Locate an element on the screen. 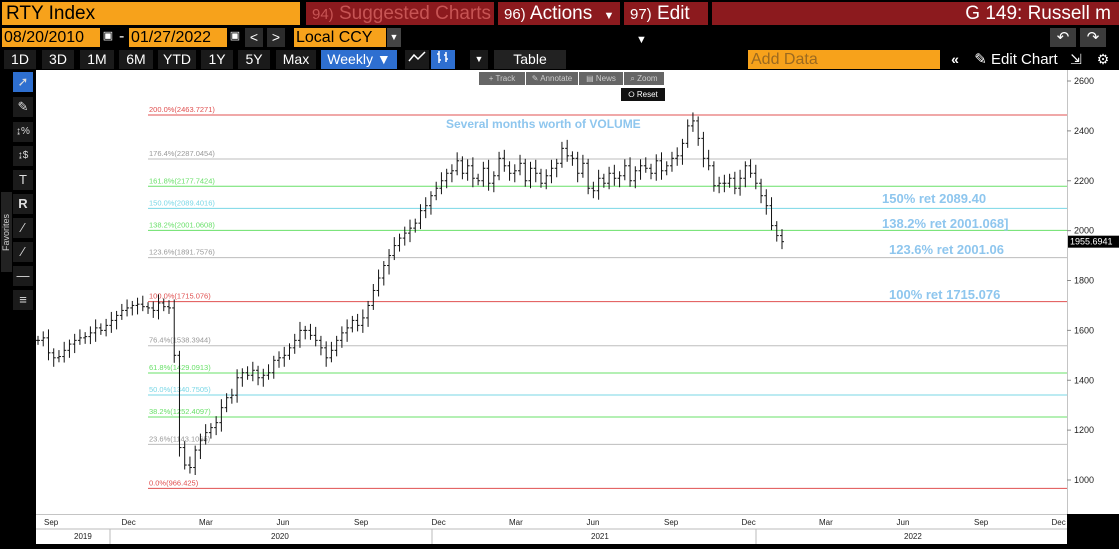  chart-annotation: 123.6% ret 2001.06 is located at coordinates (946, 249).